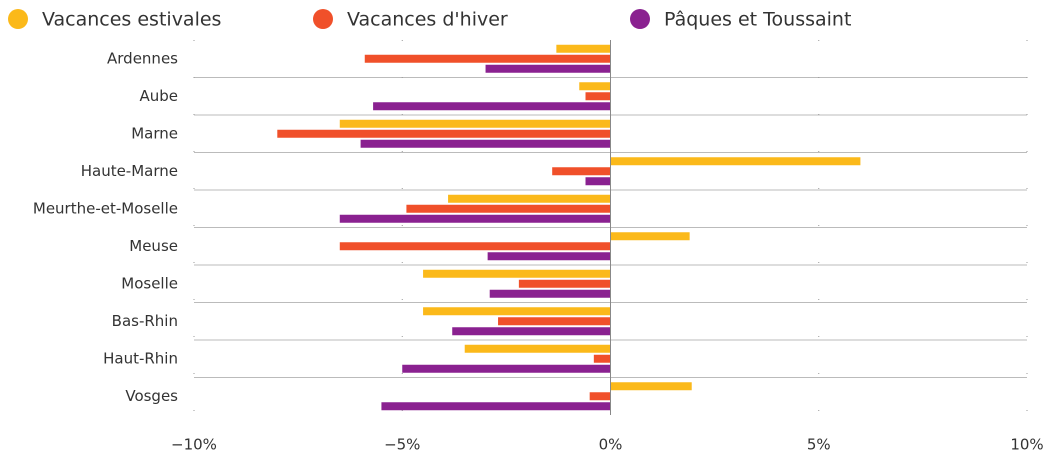 This screenshot has width=1055, height=465. I want to click on category-label: Ardennes, so click(142, 58).